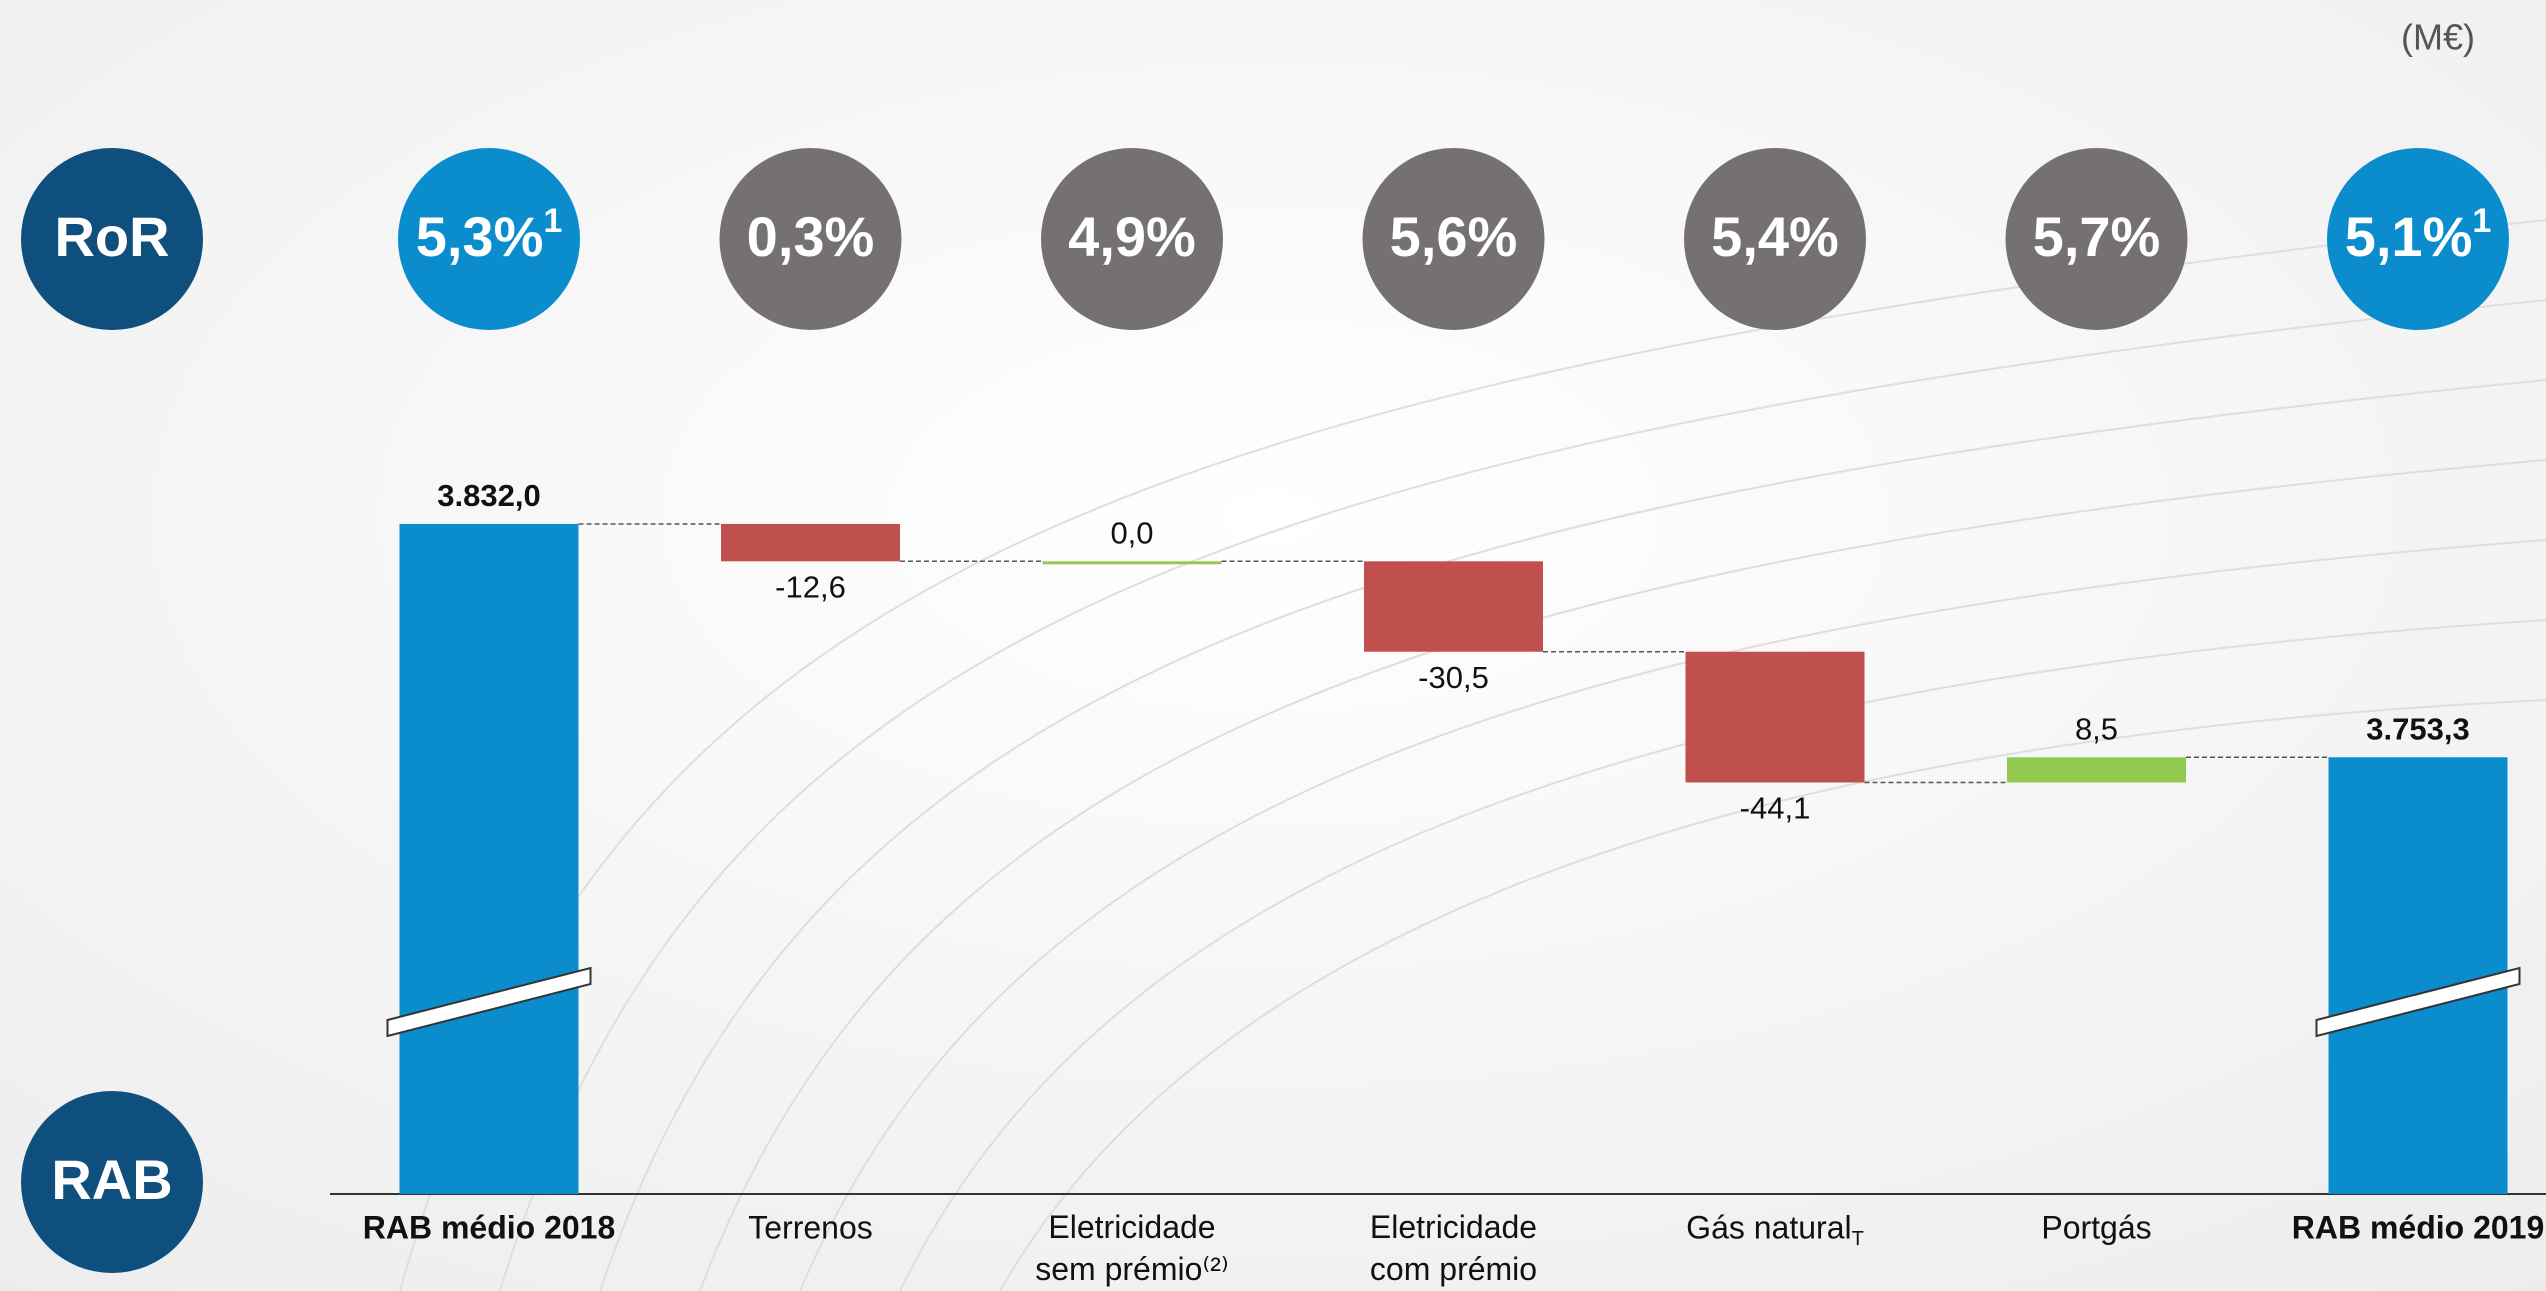 The width and height of the screenshot is (2546, 1291). I want to click on ror-value-text: 0,3%, so click(811, 236).